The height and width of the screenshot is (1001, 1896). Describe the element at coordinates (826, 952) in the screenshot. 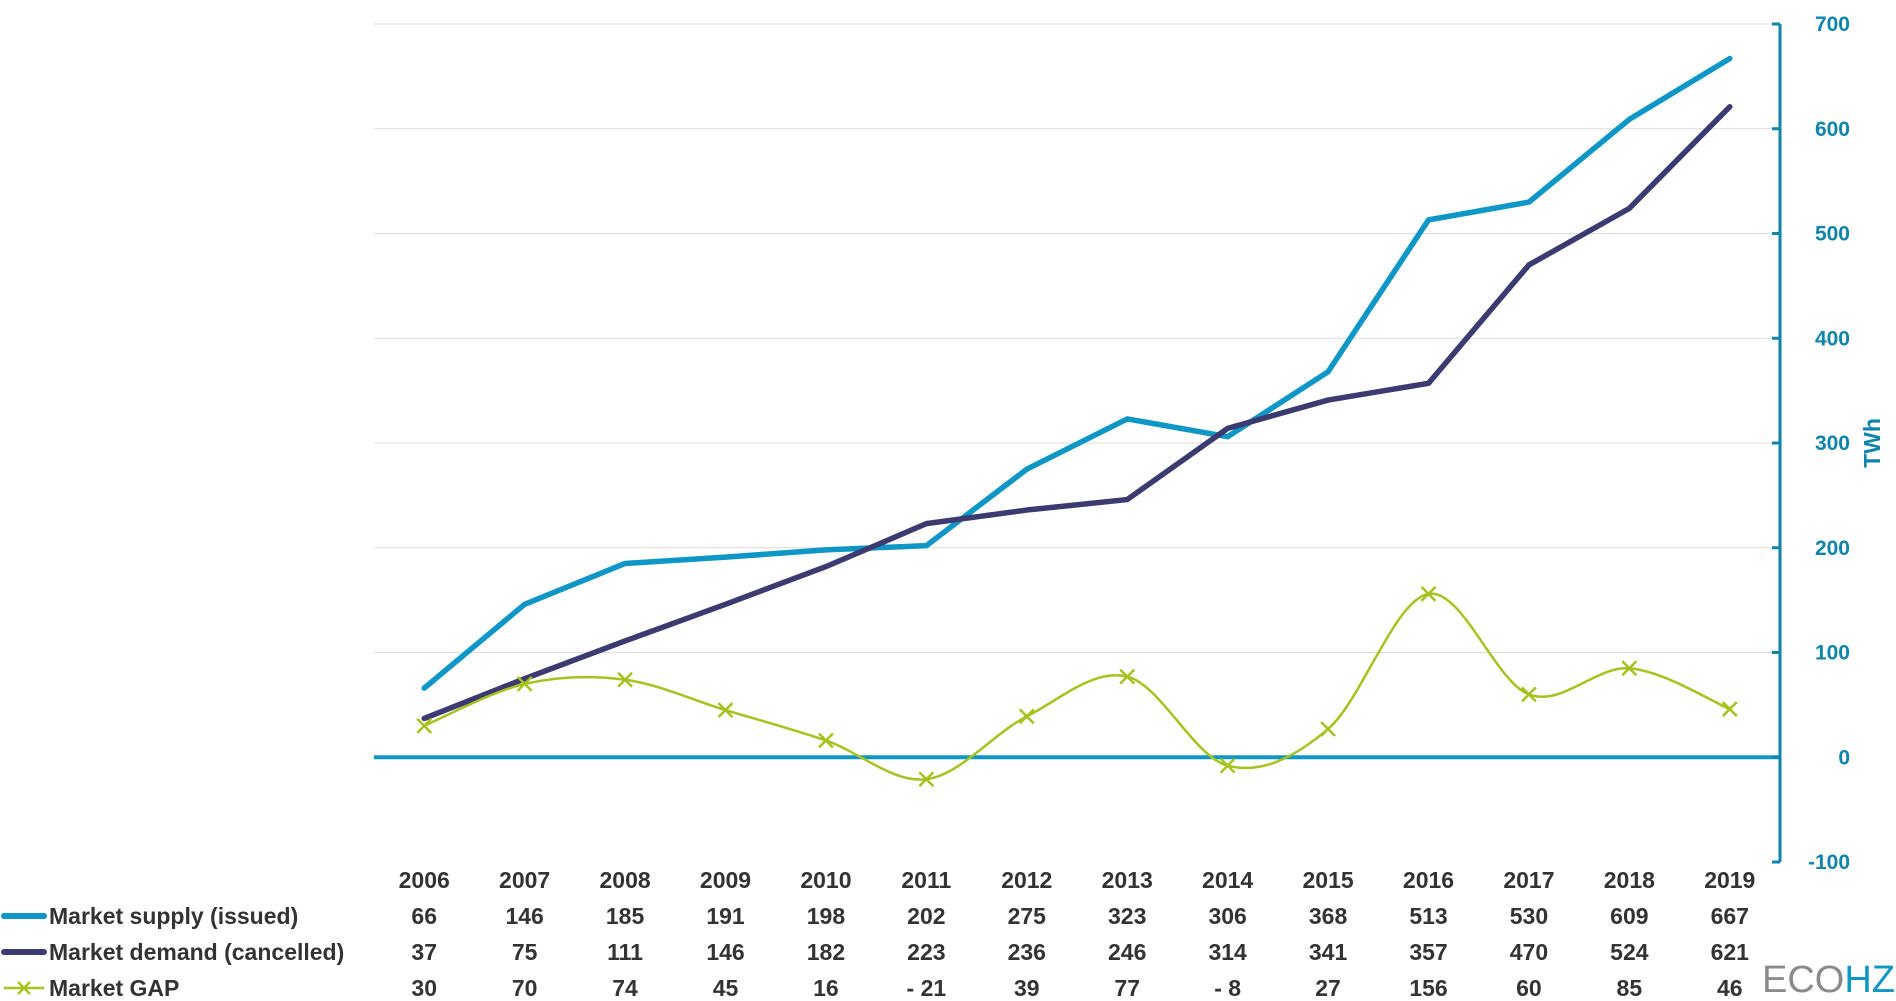

I see `table-cell: 182` at that location.